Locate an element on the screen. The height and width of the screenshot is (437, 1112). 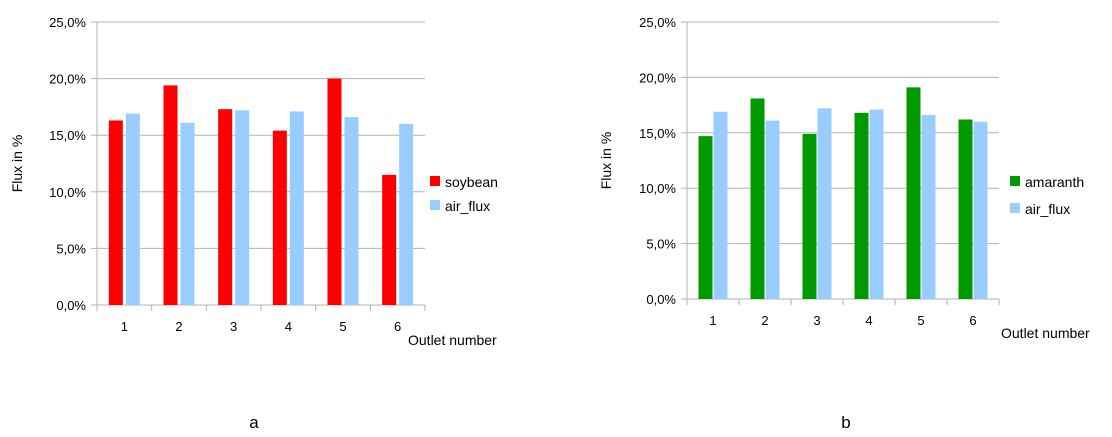
legend-label: soybean is located at coordinates (471, 182).